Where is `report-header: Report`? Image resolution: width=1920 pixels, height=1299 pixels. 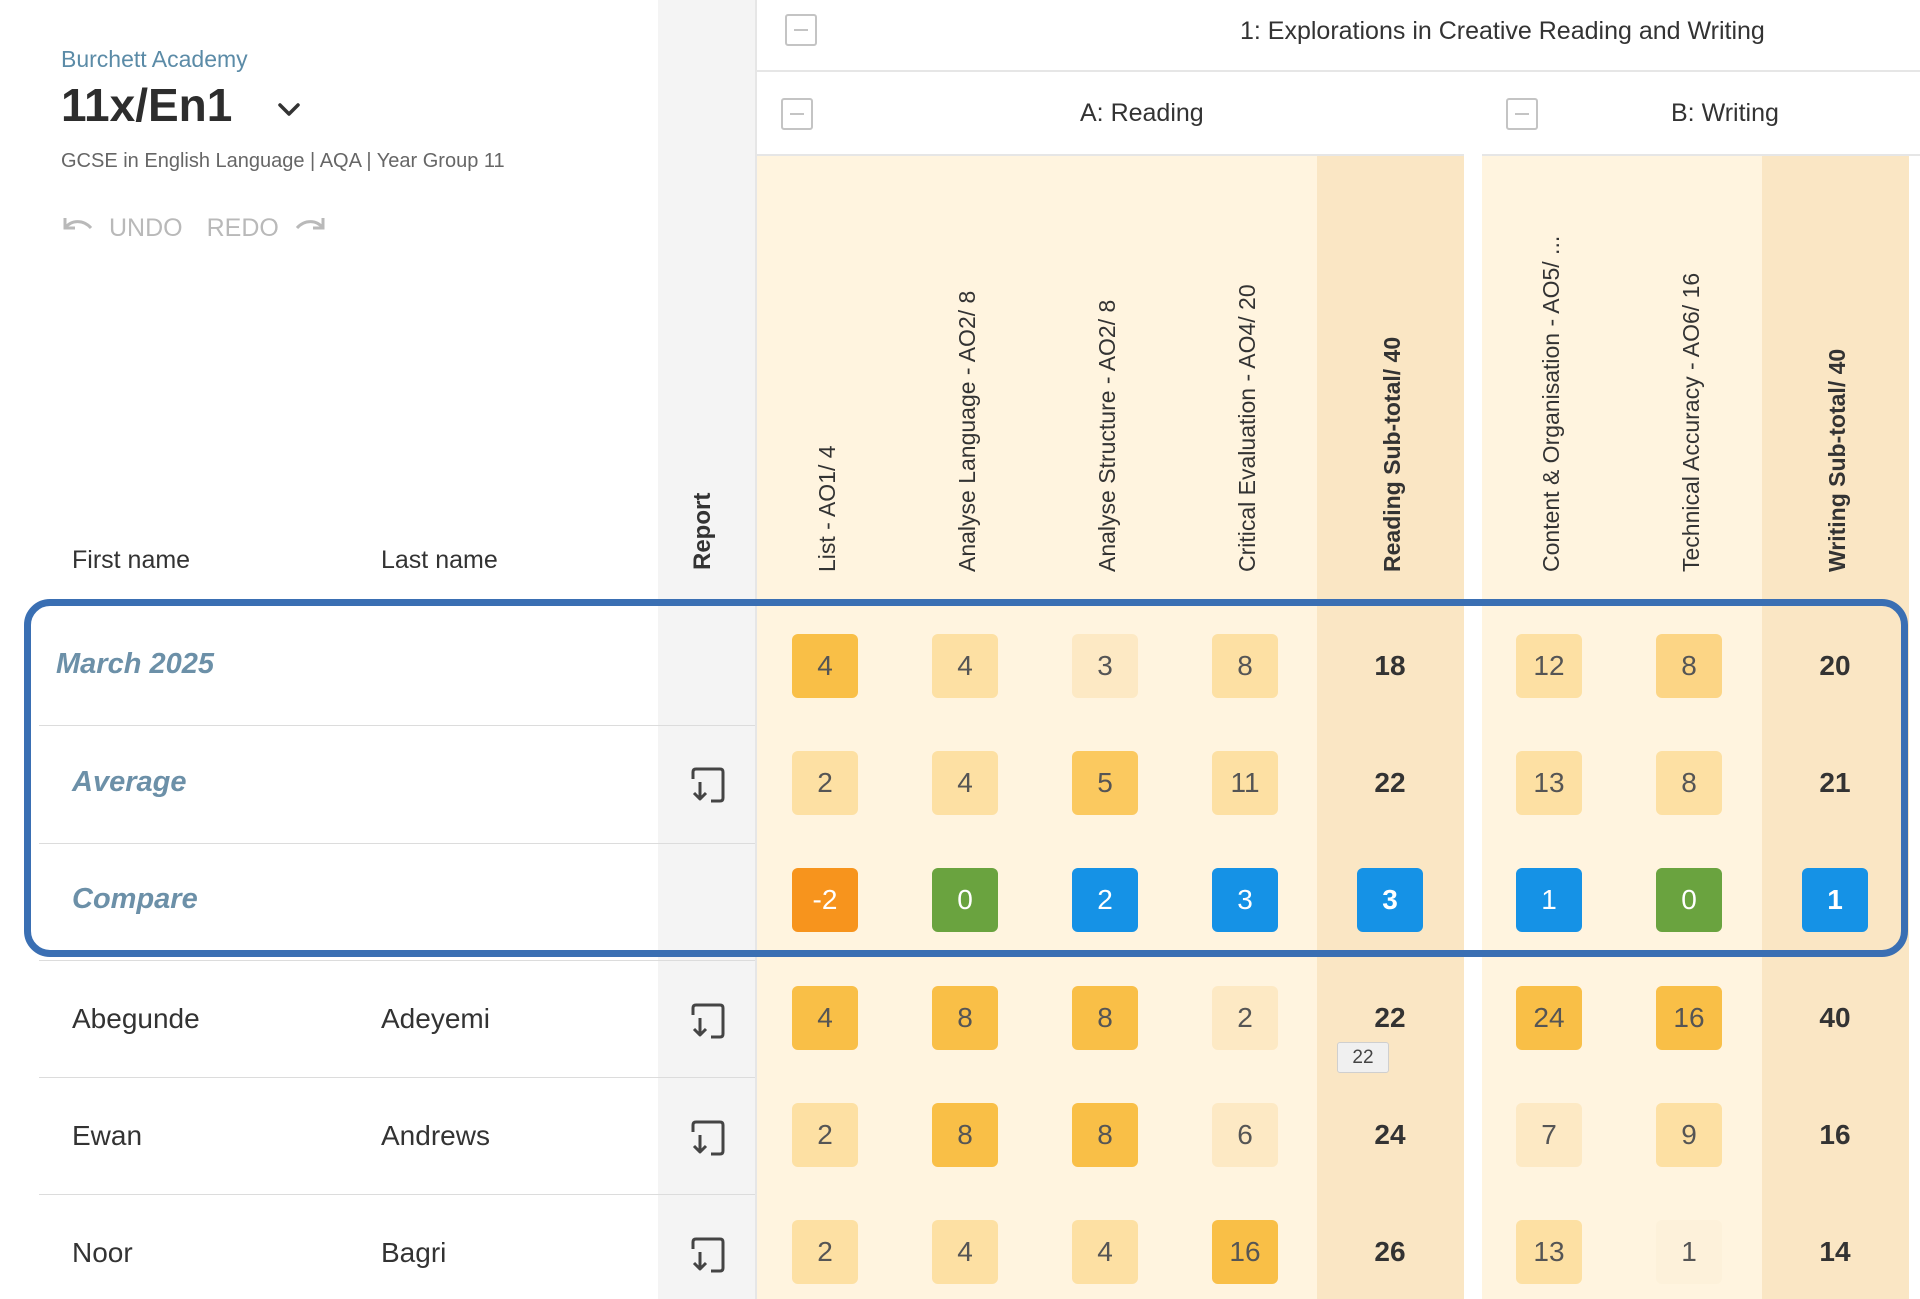
report-header: Report is located at coordinates (702, 531).